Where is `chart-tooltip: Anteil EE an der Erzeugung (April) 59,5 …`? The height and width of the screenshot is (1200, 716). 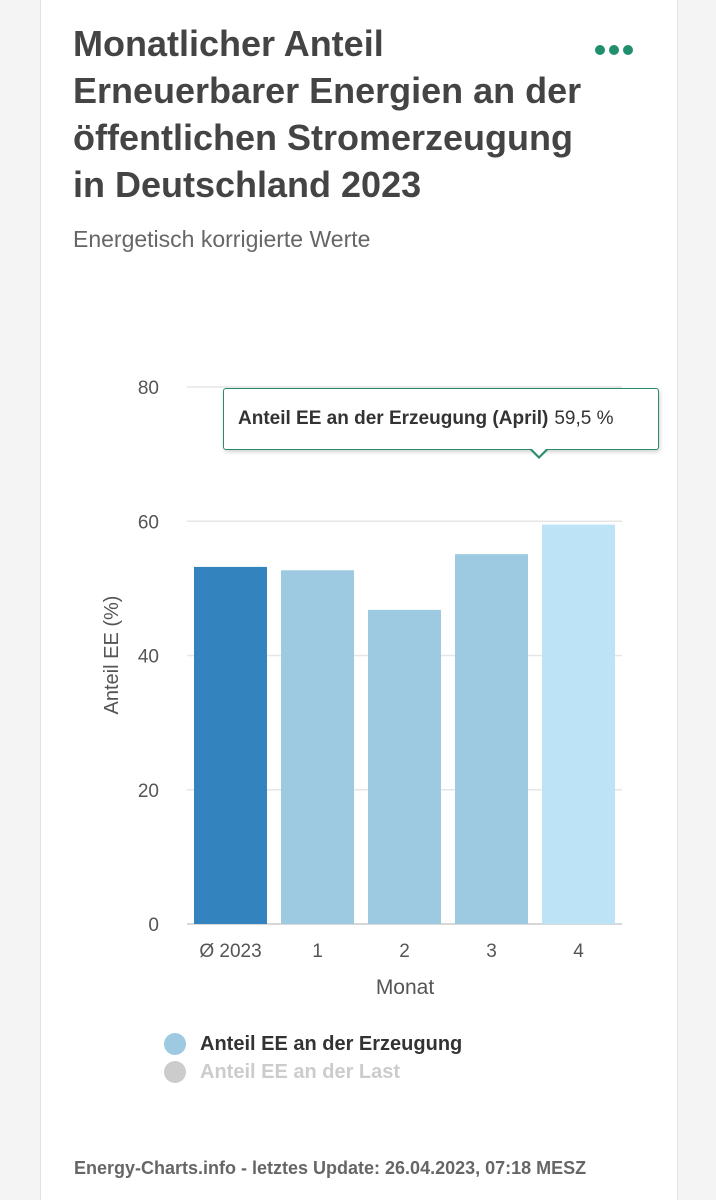
chart-tooltip: Anteil EE an der Erzeugung (April) 59,5 … is located at coordinates (441, 419).